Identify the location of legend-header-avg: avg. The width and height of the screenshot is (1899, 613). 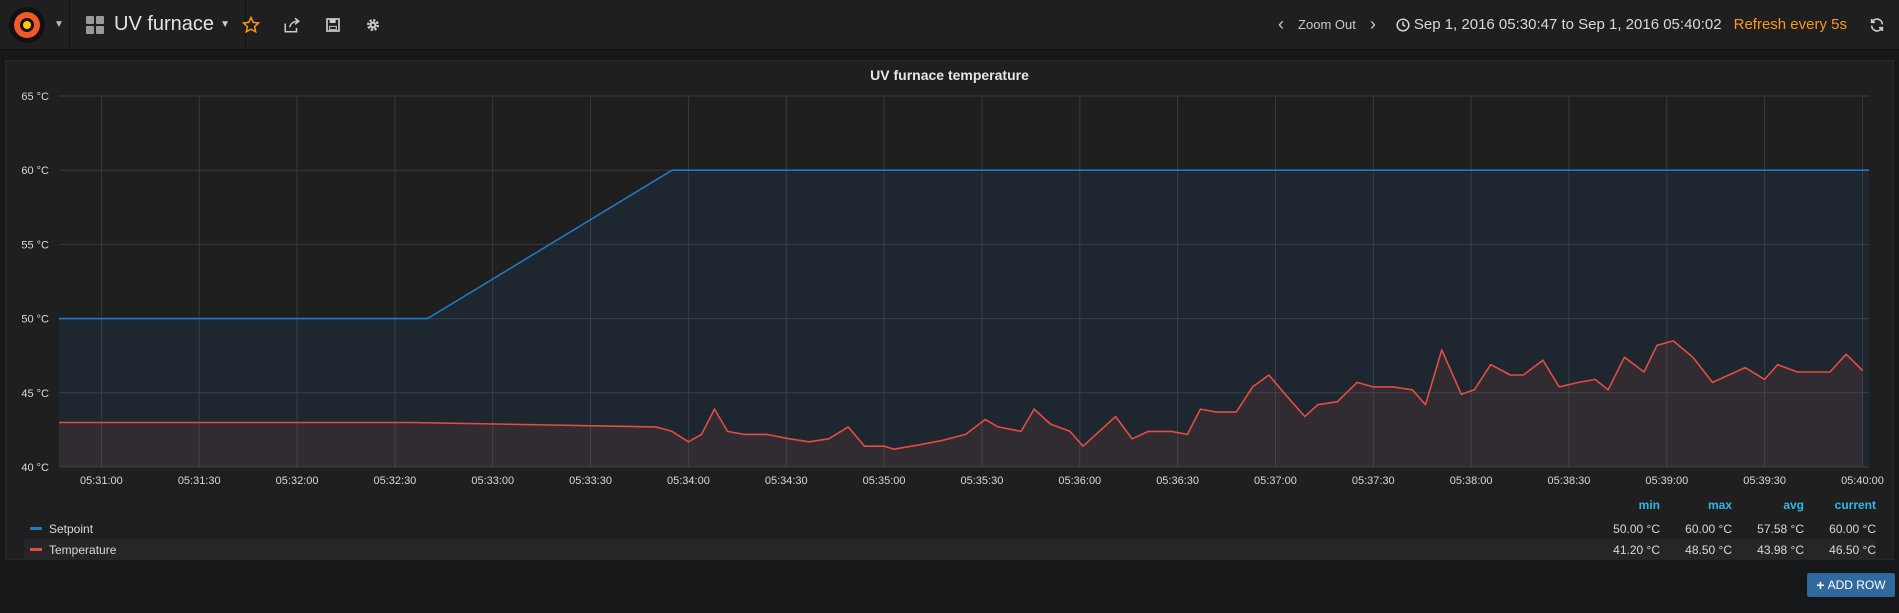
(1793, 505).